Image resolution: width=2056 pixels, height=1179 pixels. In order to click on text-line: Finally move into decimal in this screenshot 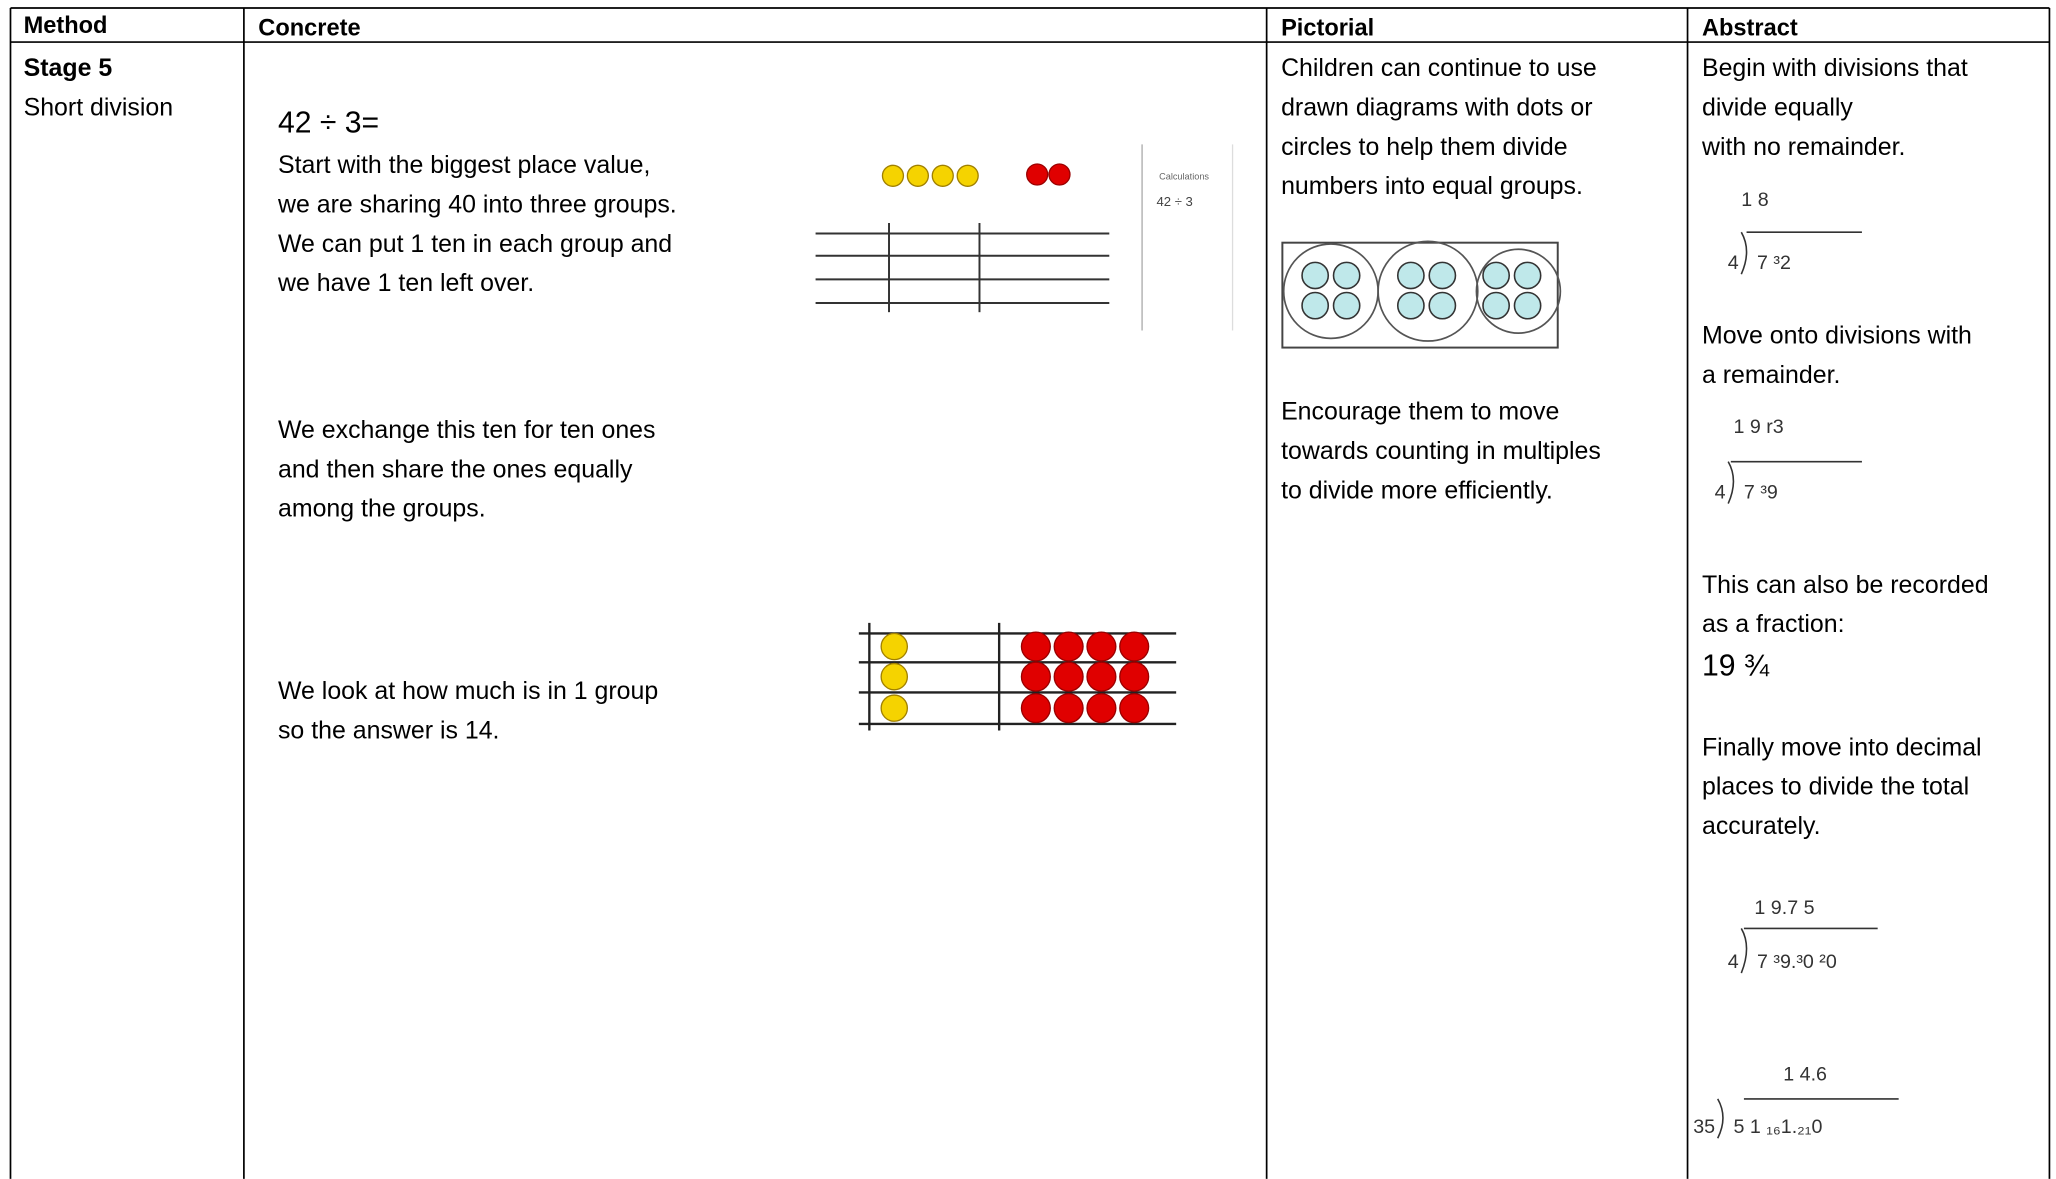, I will do `click(1842, 747)`.